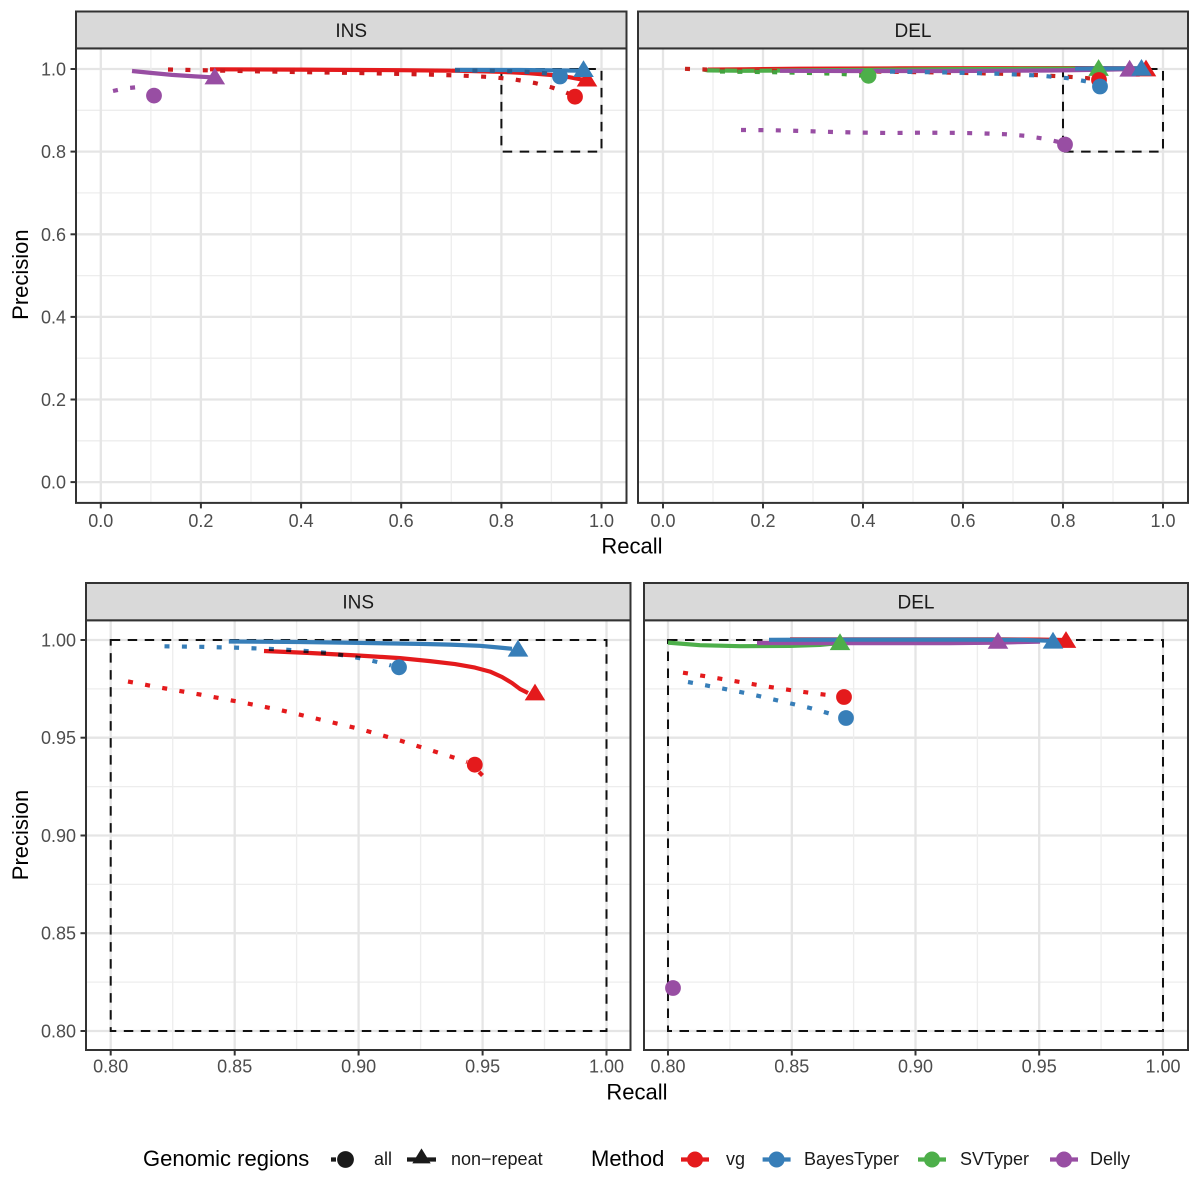 This screenshot has width=1200, height=1200. Describe the element at coordinates (994, 1159) in the screenshot. I see `svg-text: SVTyper` at that location.